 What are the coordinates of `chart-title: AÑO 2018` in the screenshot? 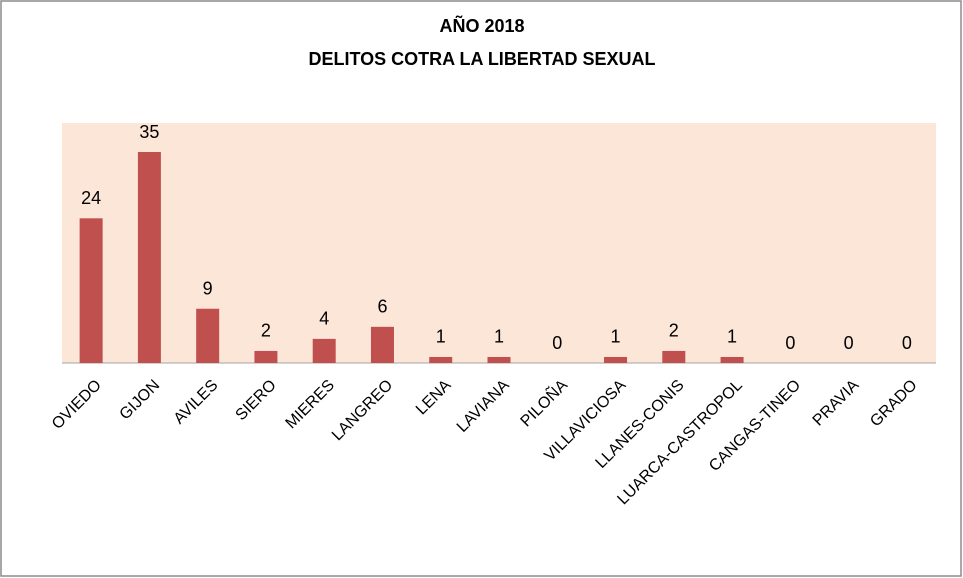 It's located at (481, 25).